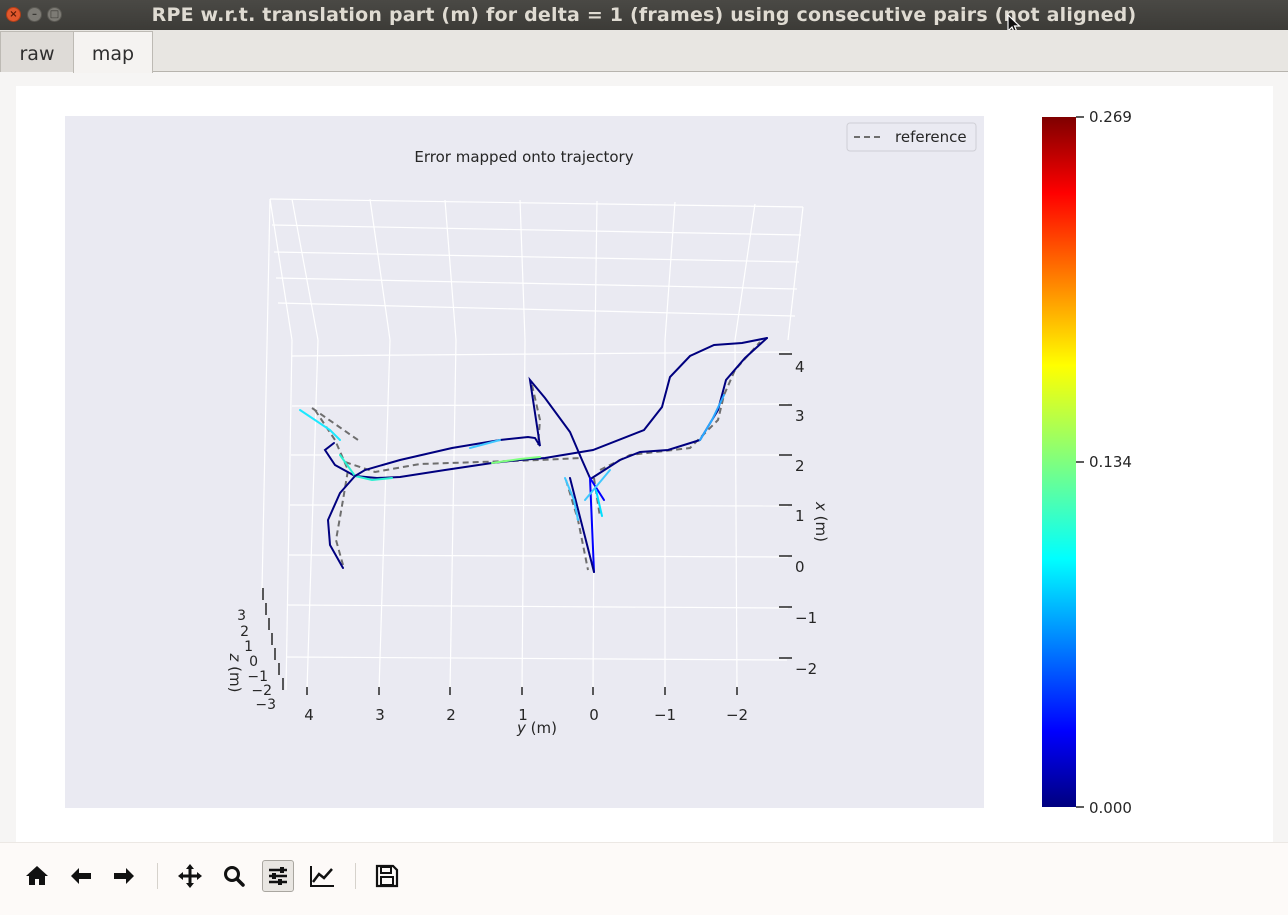 This screenshot has height=915, width=1288. I want to click on forward-button, so click(124, 876).